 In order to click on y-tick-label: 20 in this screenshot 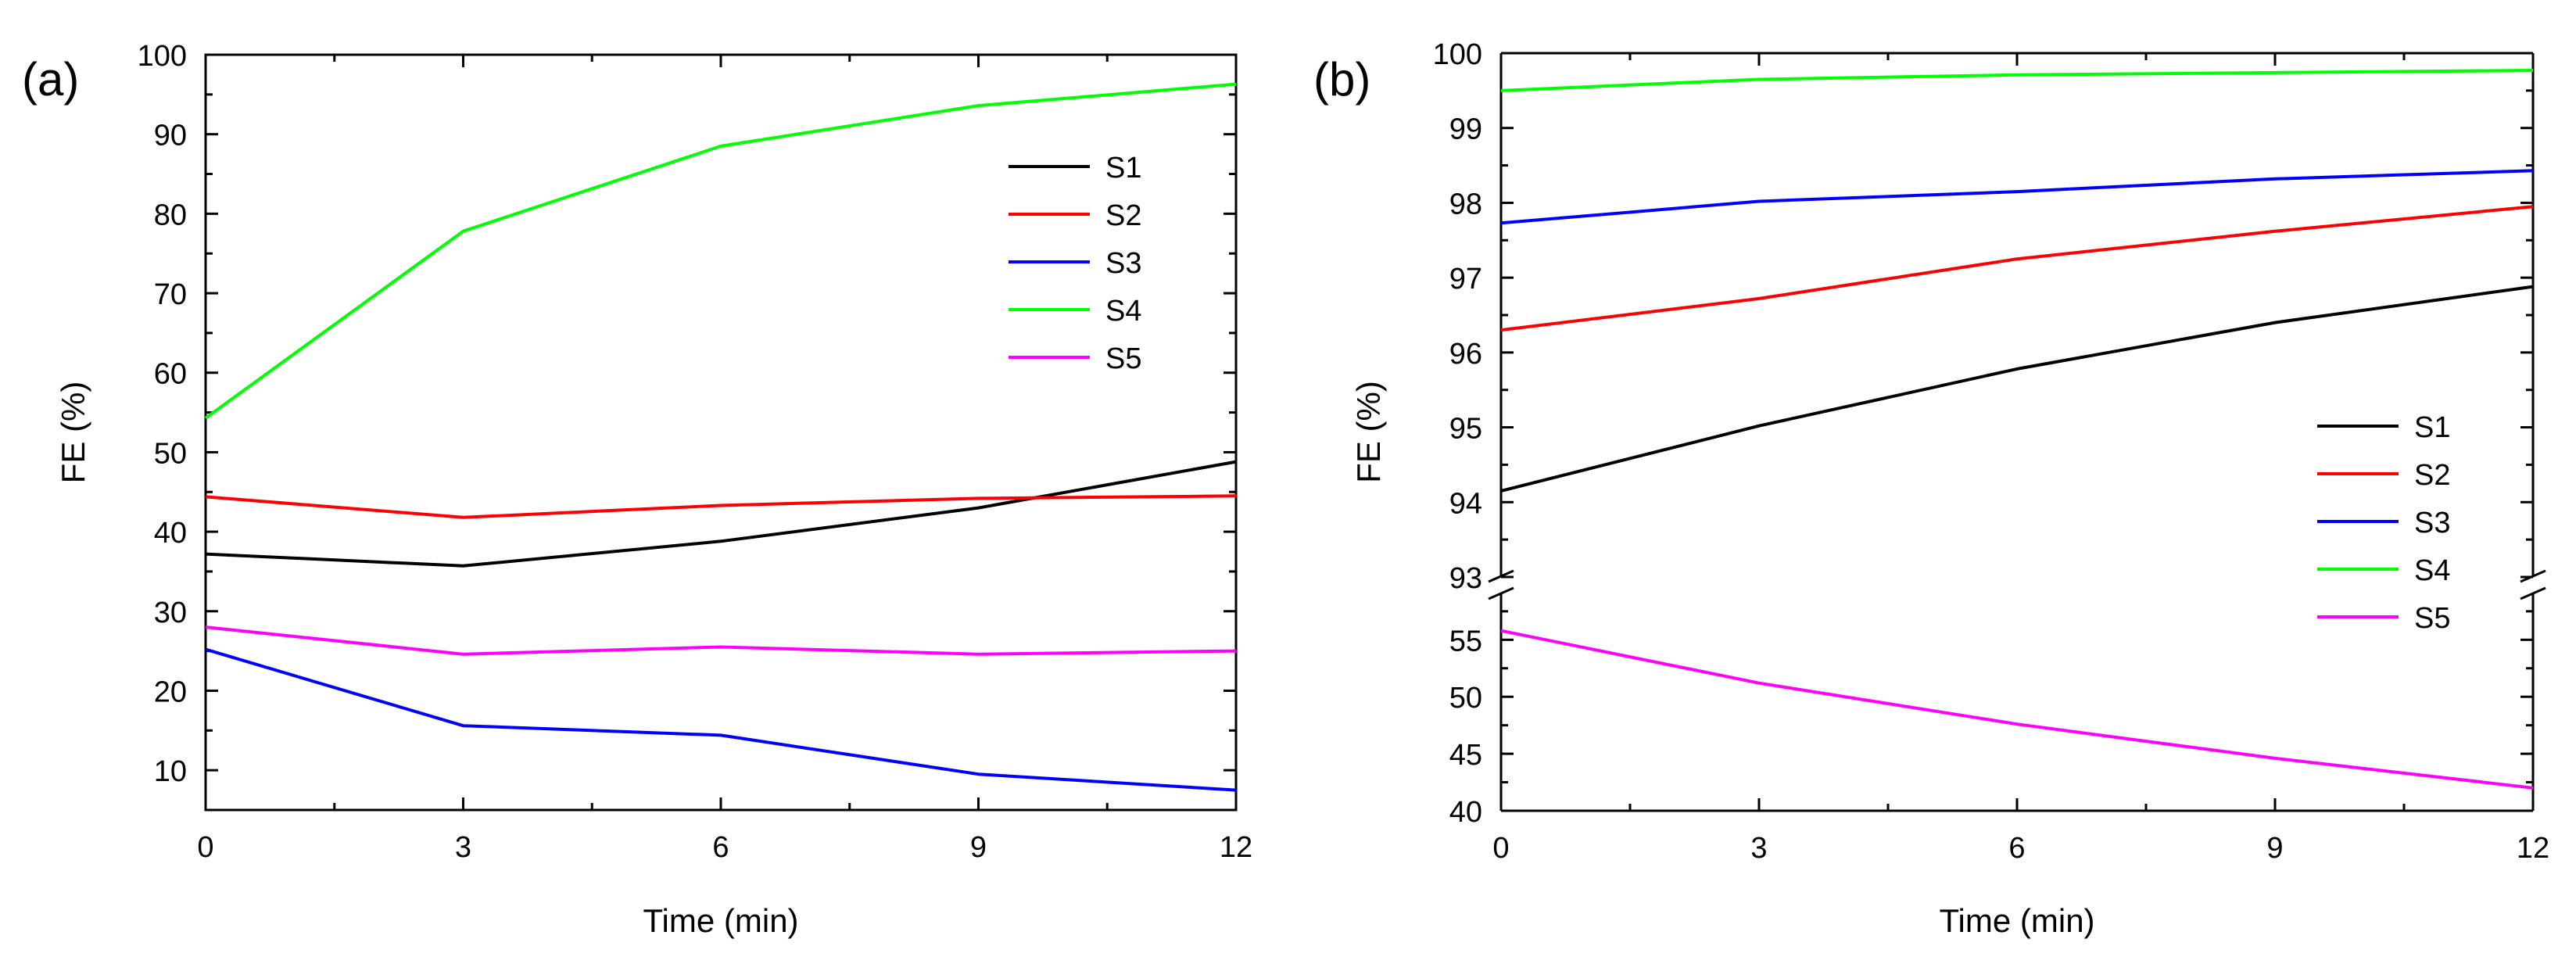, I will do `click(170, 692)`.